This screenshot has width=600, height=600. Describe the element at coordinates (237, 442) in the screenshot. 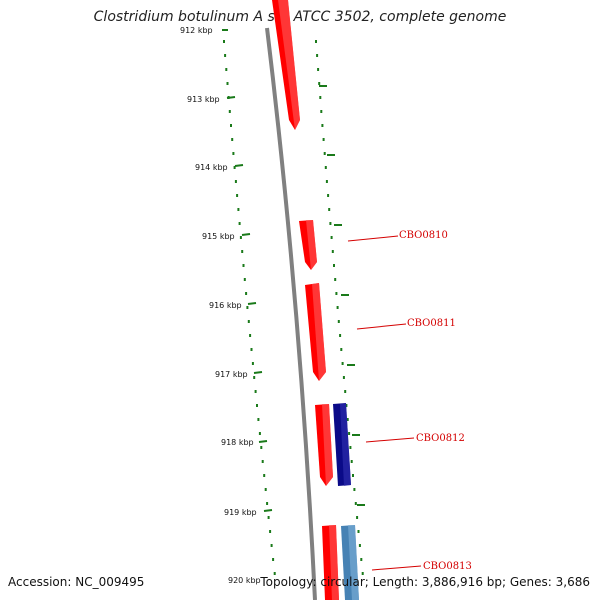

I see `scale-label-918: 918 kbp` at that location.